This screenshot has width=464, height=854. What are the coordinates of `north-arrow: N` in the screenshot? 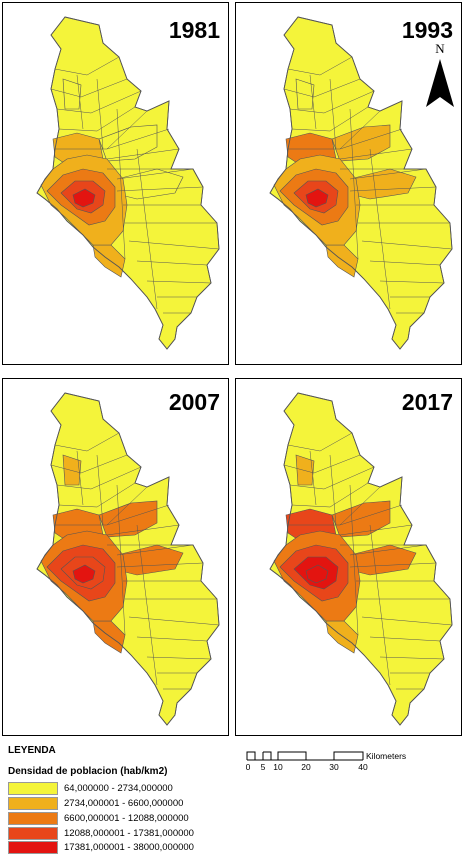 It's located at (440, 74).